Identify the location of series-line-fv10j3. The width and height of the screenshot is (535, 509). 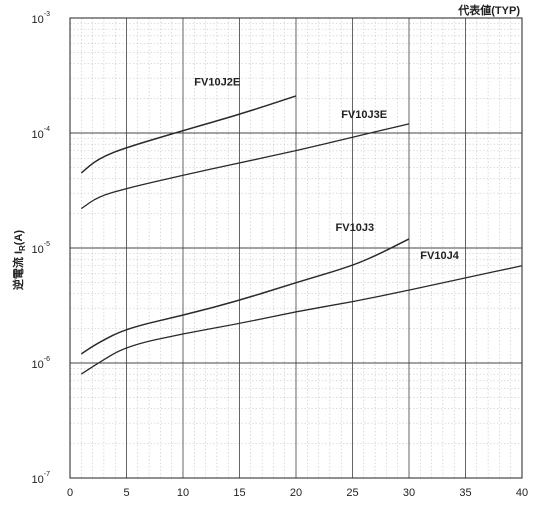
(245, 296).